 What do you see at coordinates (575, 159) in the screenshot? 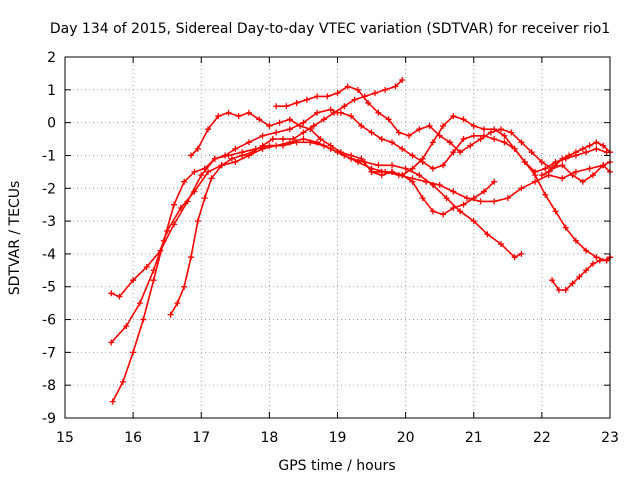
I see `series-sat-i` at bounding box center [575, 159].